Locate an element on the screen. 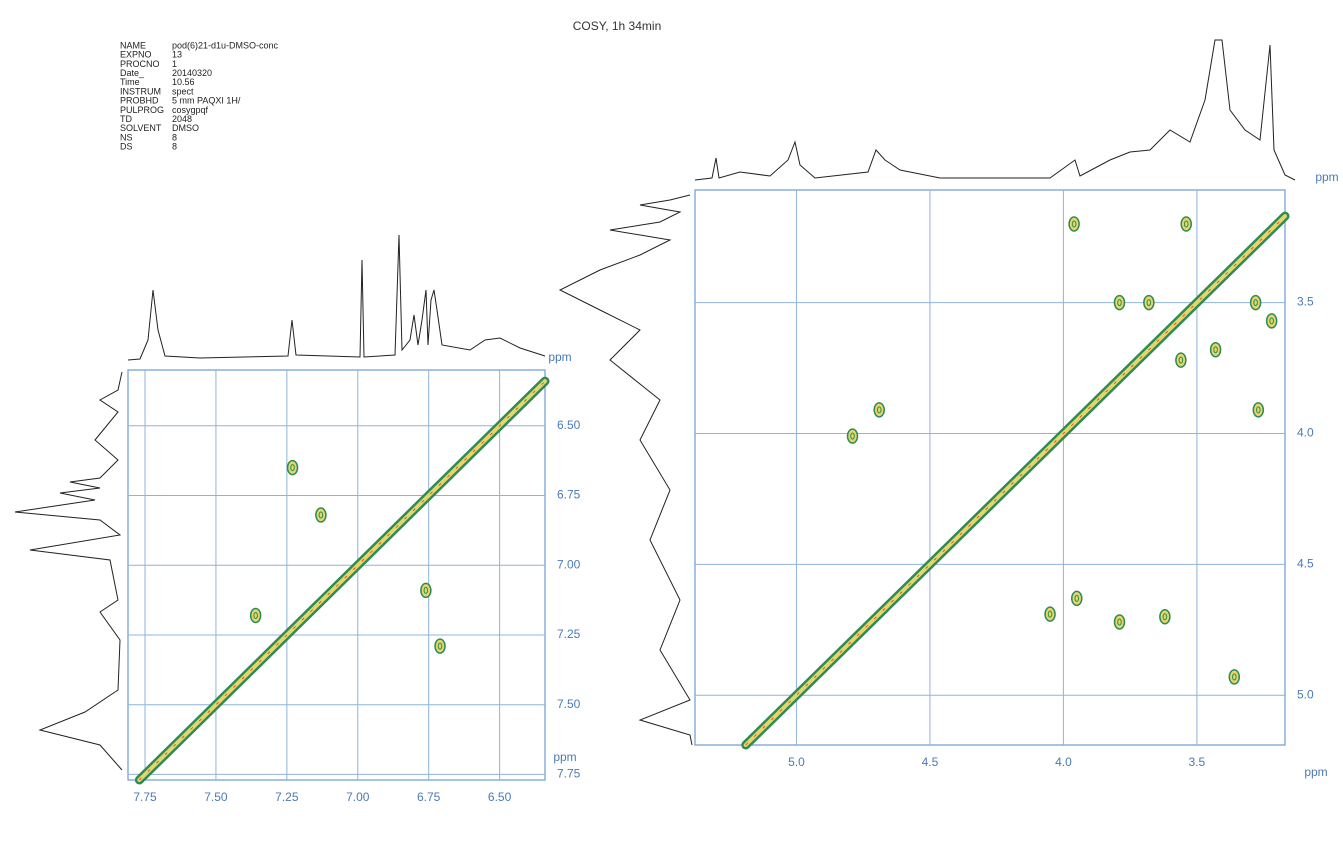 The width and height of the screenshot is (1343, 841). y-tick-label: 7.25 is located at coordinates (569, 634).